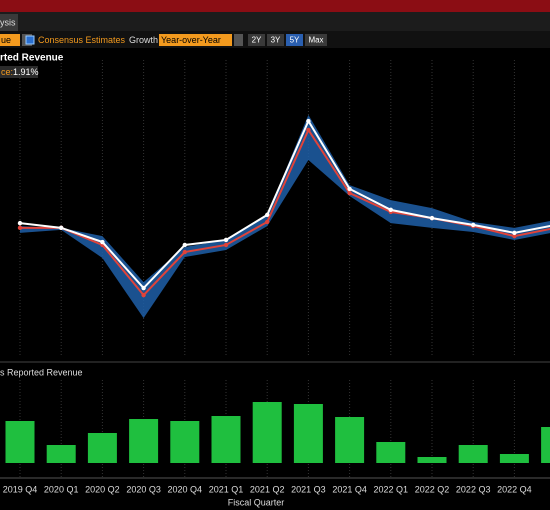 Image resolution: width=550 pixels, height=510 pixels. I want to click on x-tick-label: 2022 Q2, so click(432, 489).